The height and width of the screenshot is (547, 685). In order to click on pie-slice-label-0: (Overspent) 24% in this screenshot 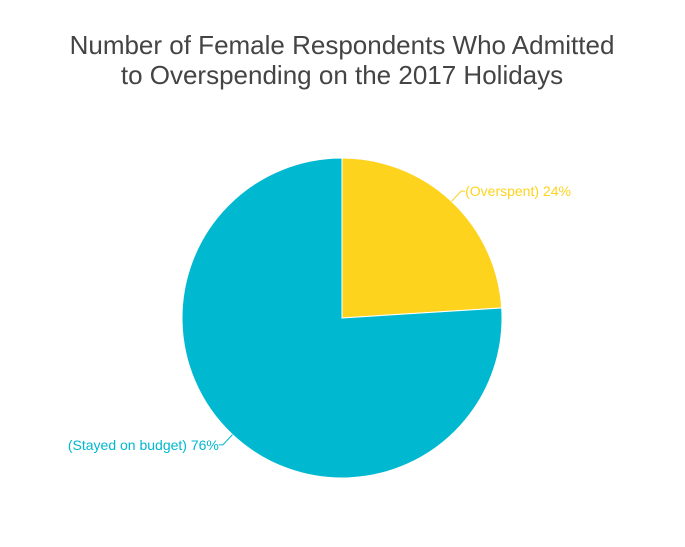, I will do `click(518, 191)`.